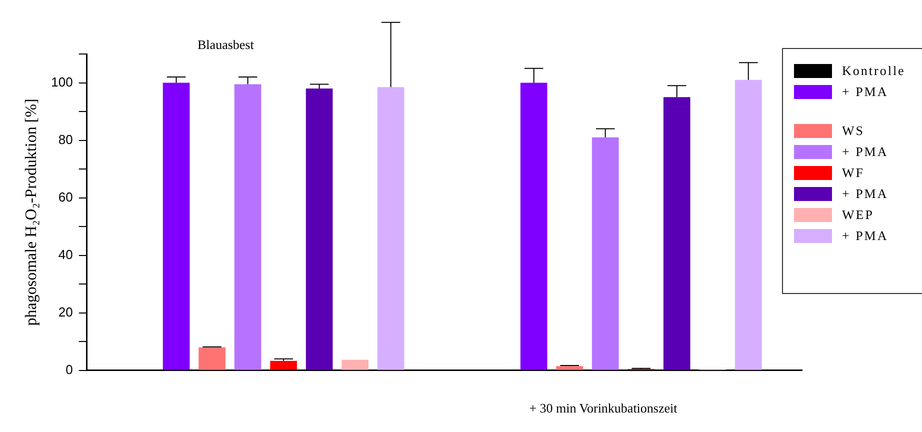  Describe the element at coordinates (874, 70) in the screenshot. I see `legend-label: Kontrolle` at that location.